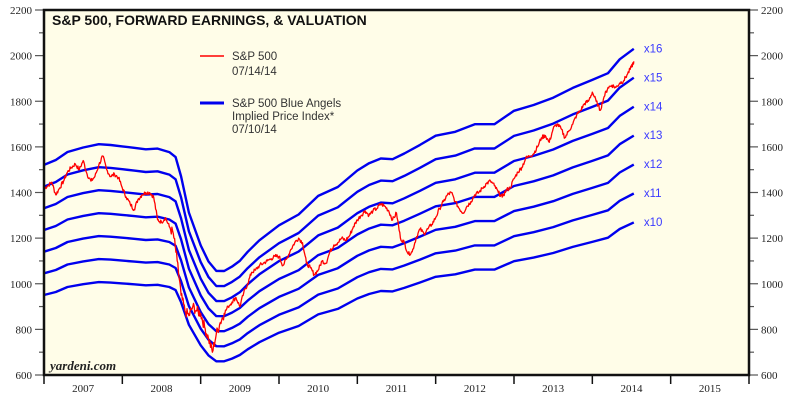 The height and width of the screenshot is (403, 800). I want to click on y-tick-label-right: 1000, so click(772, 285).